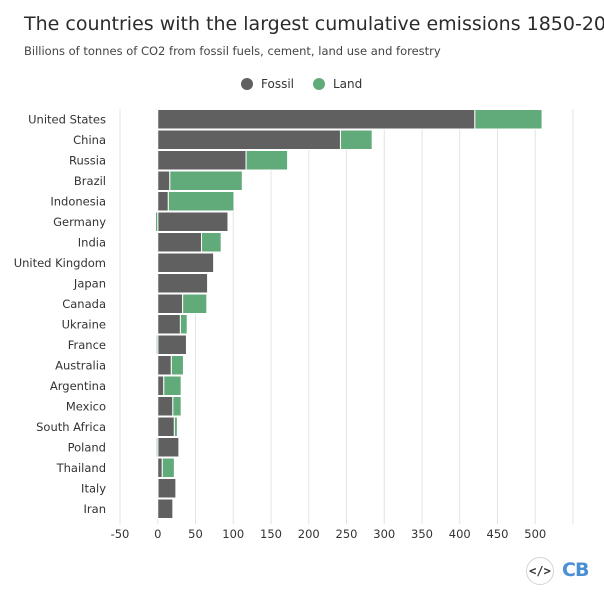 This screenshot has height=592, width=604. I want to click on category-label: India, so click(92, 242).